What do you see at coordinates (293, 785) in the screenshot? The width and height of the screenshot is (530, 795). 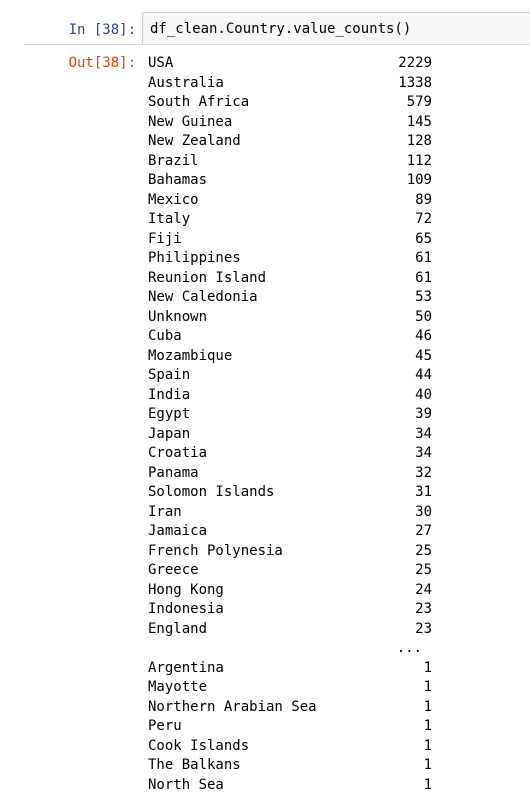 I see `value-count-row: North Sea 1` at bounding box center [293, 785].